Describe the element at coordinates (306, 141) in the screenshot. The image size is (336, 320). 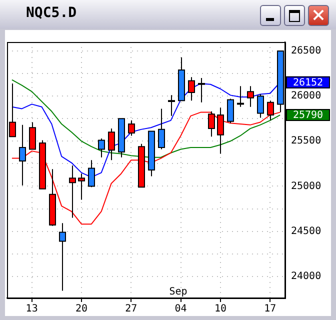
I see `y-tick-label: 25500` at that location.